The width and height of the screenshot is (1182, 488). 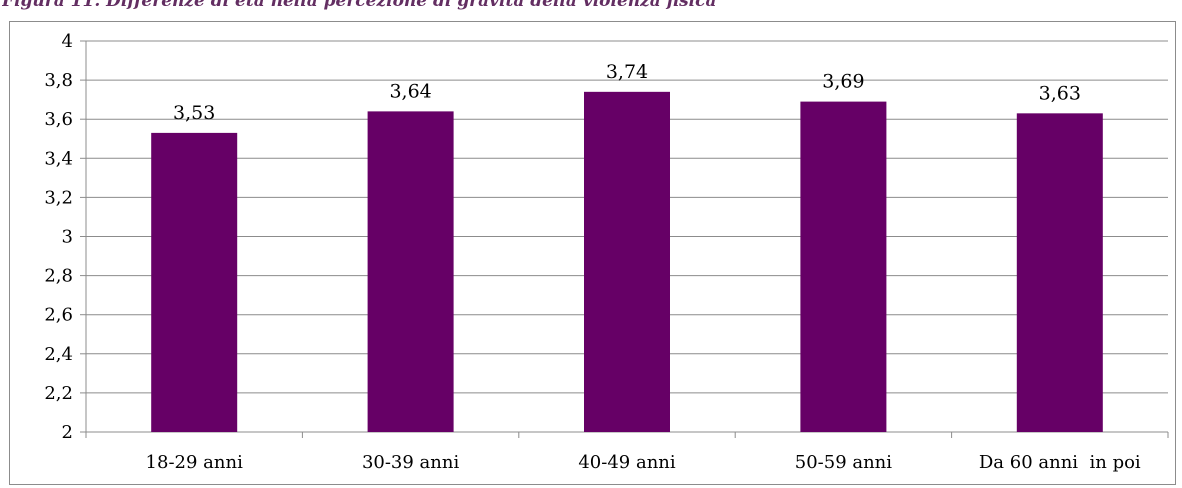 What do you see at coordinates (58, 276) in the screenshot?
I see `y-tick-label: 2,8` at bounding box center [58, 276].